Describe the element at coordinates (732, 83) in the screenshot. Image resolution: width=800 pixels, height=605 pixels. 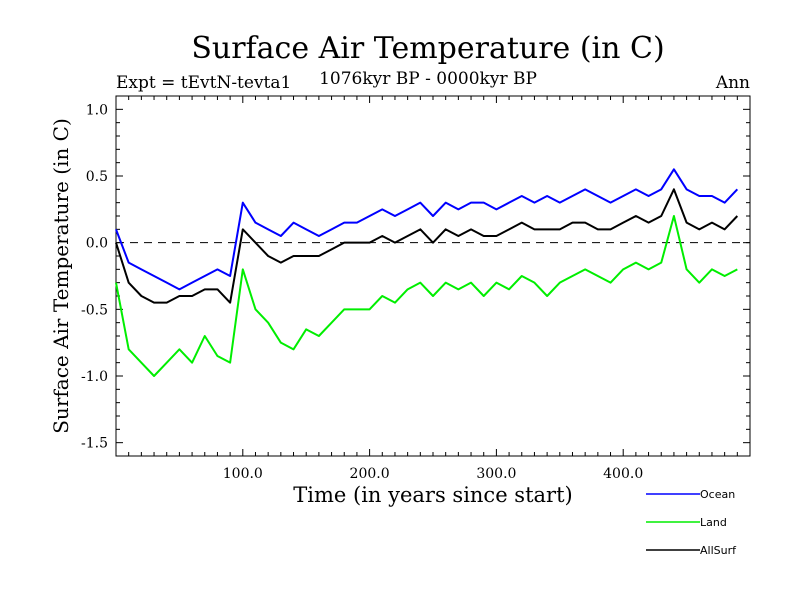
I see `season-label: Ann` at that location.